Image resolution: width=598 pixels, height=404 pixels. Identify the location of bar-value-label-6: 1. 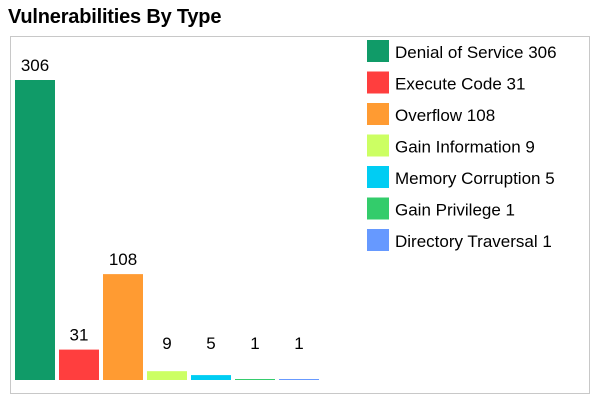
(254, 343).